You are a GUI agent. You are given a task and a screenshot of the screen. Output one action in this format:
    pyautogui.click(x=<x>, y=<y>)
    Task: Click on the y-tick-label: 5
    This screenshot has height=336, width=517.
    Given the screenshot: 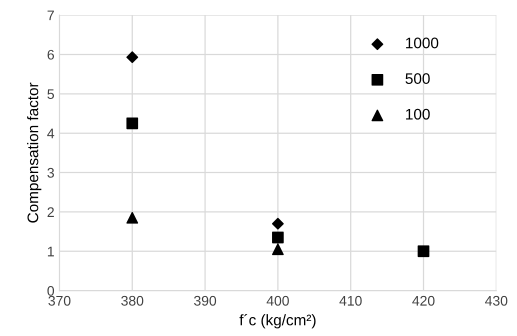 What is the action you would take?
    pyautogui.click(x=50, y=94)
    